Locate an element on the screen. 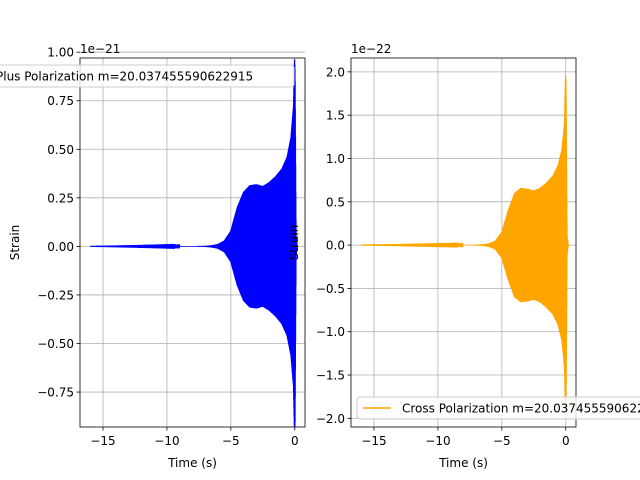 The image size is (640, 480). y-tick-label: 0.50 is located at coordinates (60, 150).